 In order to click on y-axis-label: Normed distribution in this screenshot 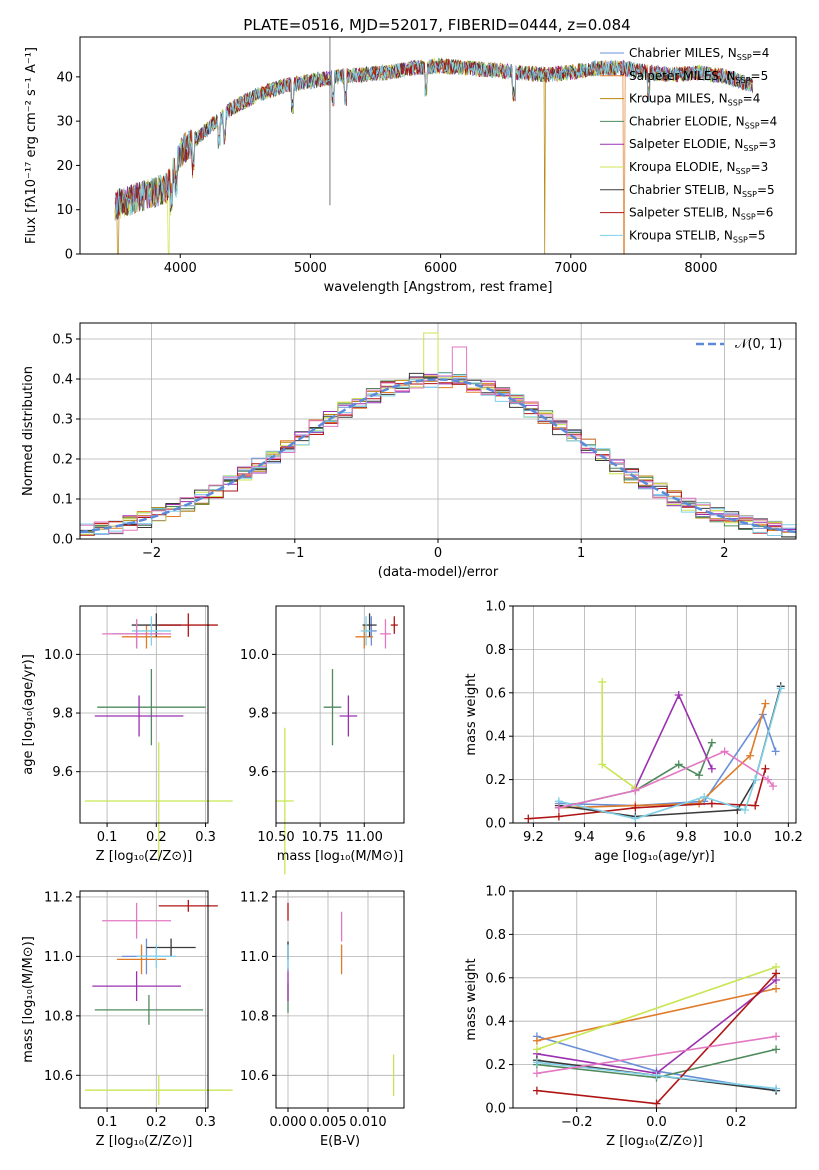, I will do `click(28, 431)`.